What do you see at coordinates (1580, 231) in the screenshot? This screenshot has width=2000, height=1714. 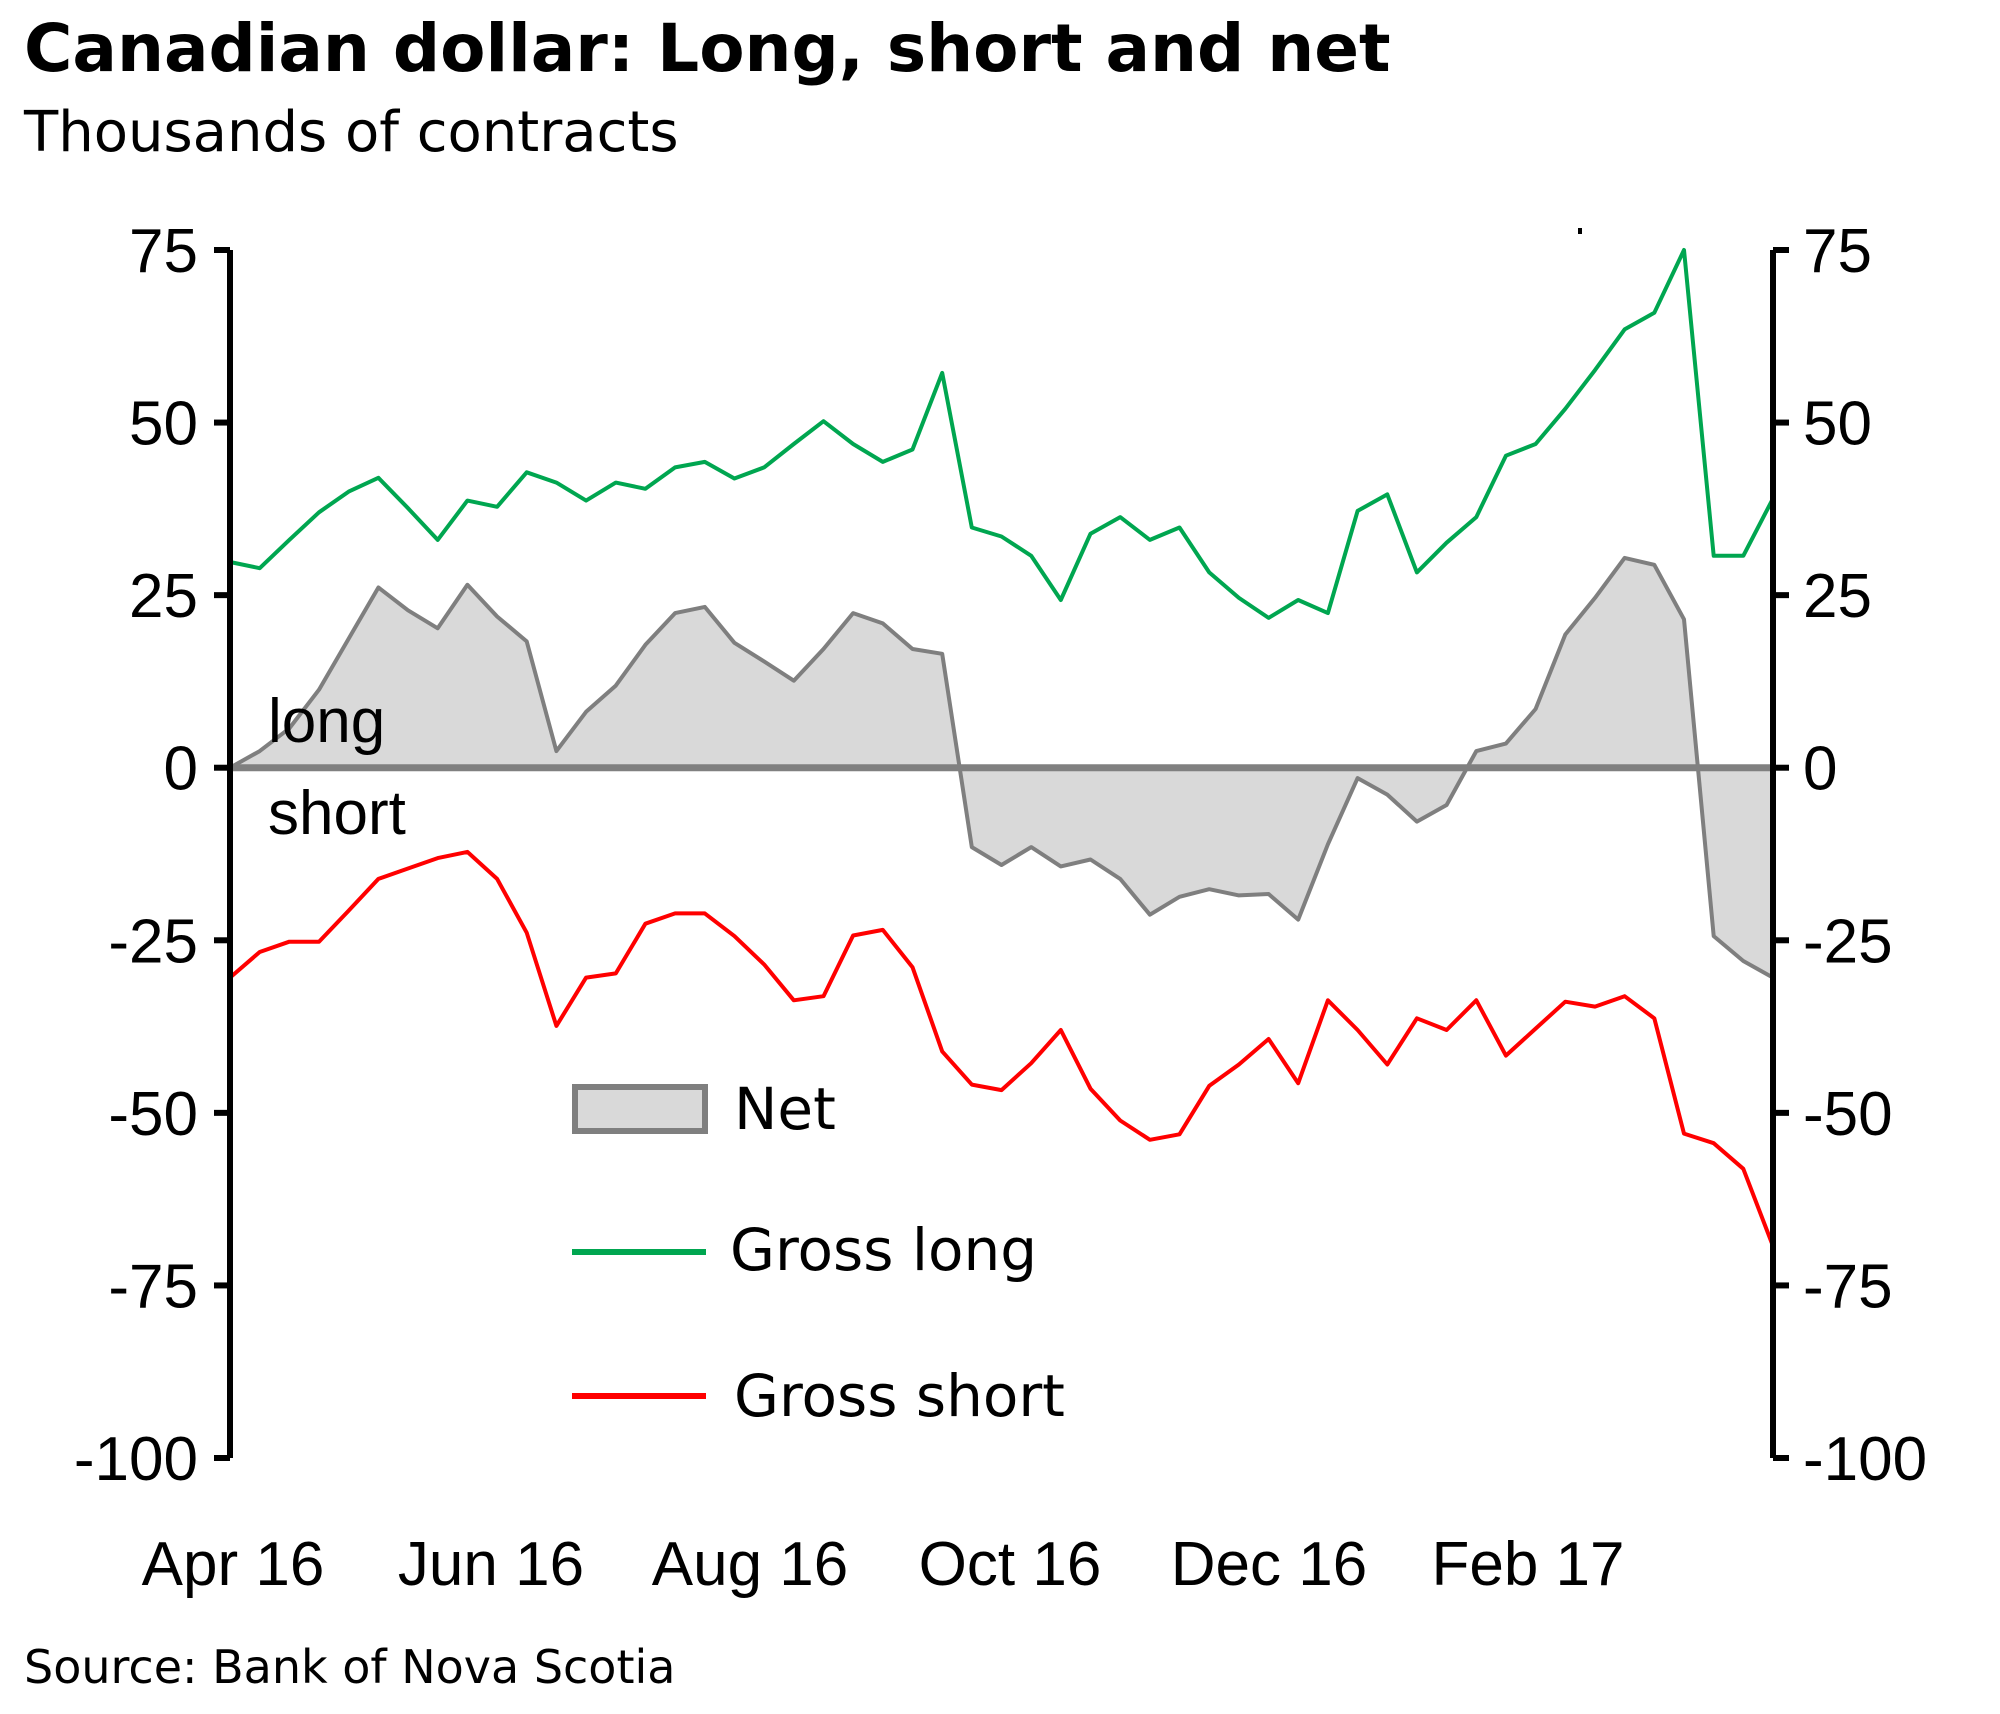 I see `stray-mark` at bounding box center [1580, 231].